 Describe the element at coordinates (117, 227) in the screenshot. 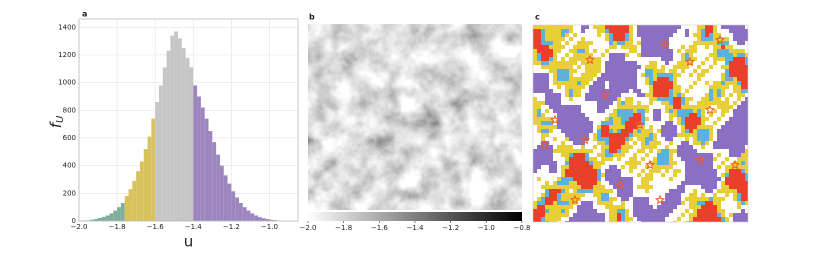

I see `x-tick-label: −1.8` at that location.